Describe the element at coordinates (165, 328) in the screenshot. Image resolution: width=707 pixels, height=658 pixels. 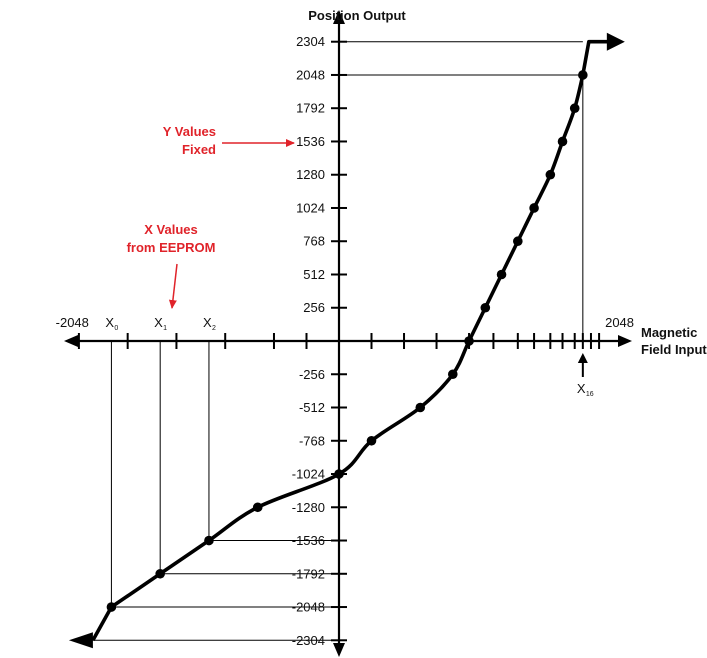
I see `x-marker-subscript: 1` at that location.